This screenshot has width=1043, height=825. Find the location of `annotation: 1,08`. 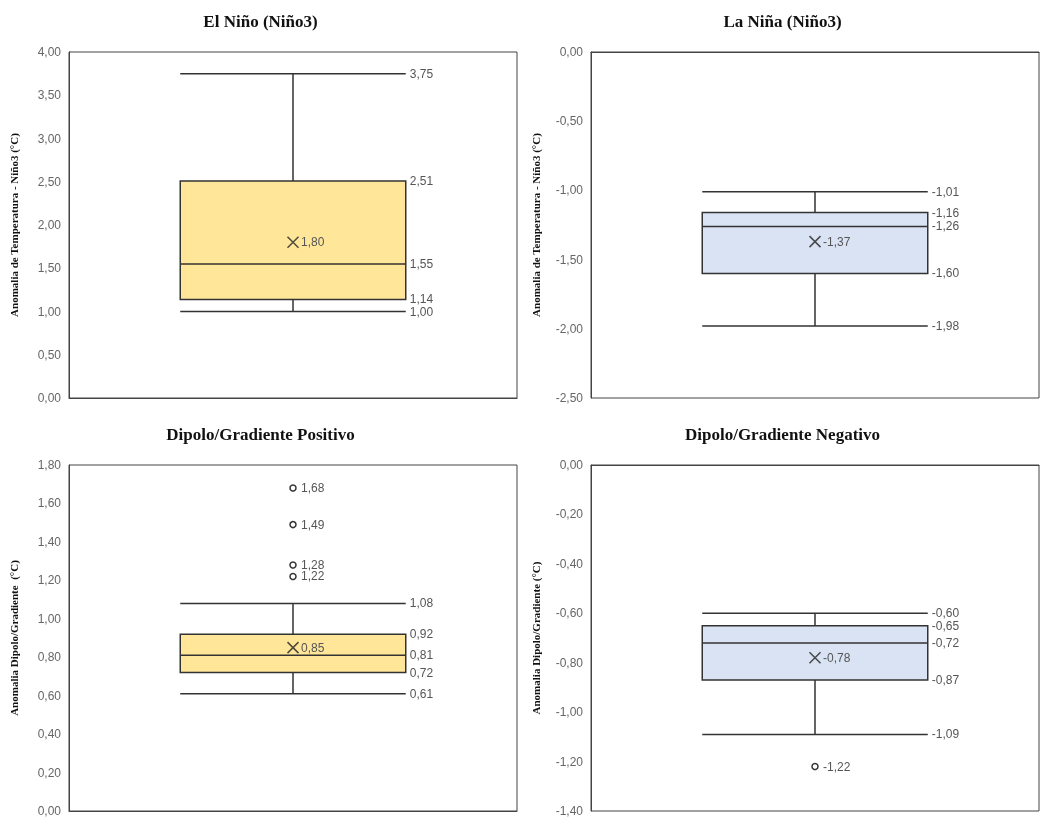

annotation: 1,08 is located at coordinates (421, 603).